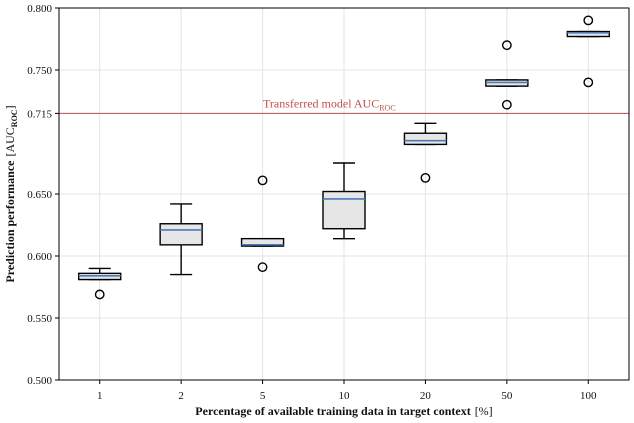 The width and height of the screenshot is (634, 423). What do you see at coordinates (39, 257) in the screenshot?
I see `y-tick-label: 0.600` at bounding box center [39, 257].